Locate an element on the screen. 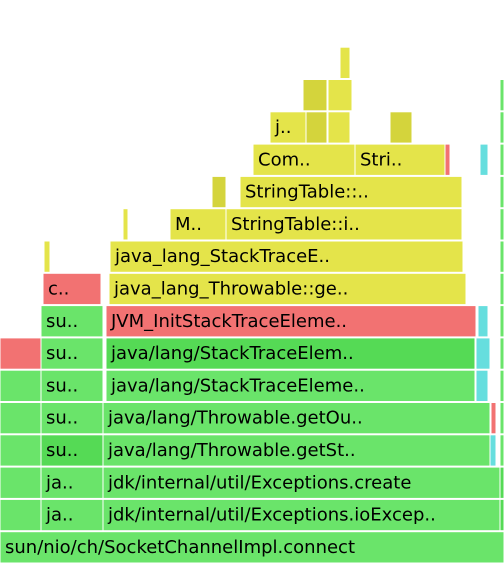  frame-label: StringTable::i.. is located at coordinates (295, 224).